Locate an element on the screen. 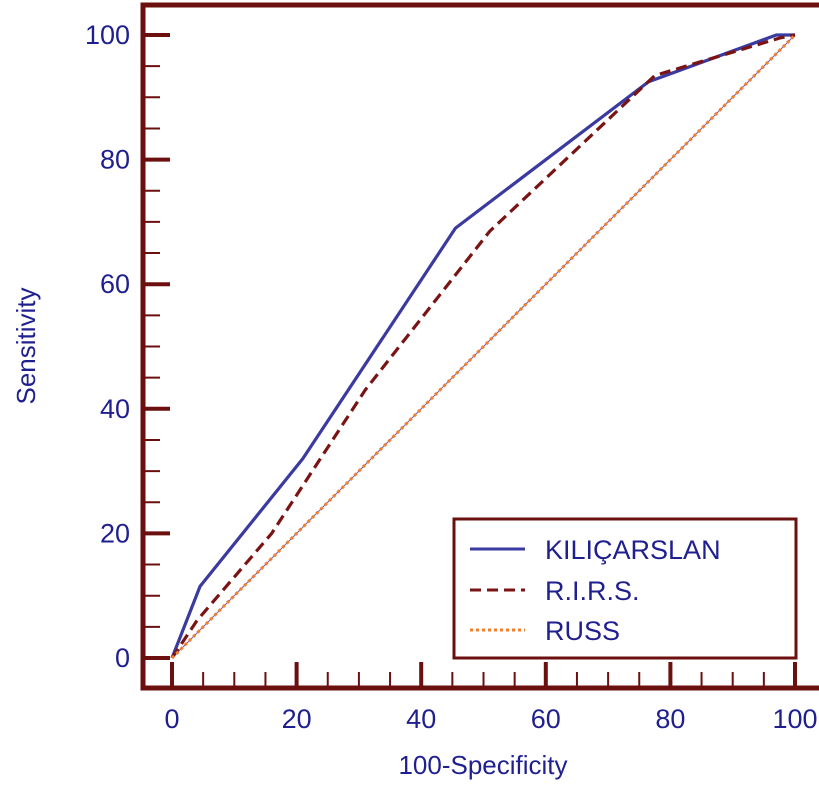 The width and height of the screenshot is (819, 787). x-tick-label: 20 is located at coordinates (297, 719).